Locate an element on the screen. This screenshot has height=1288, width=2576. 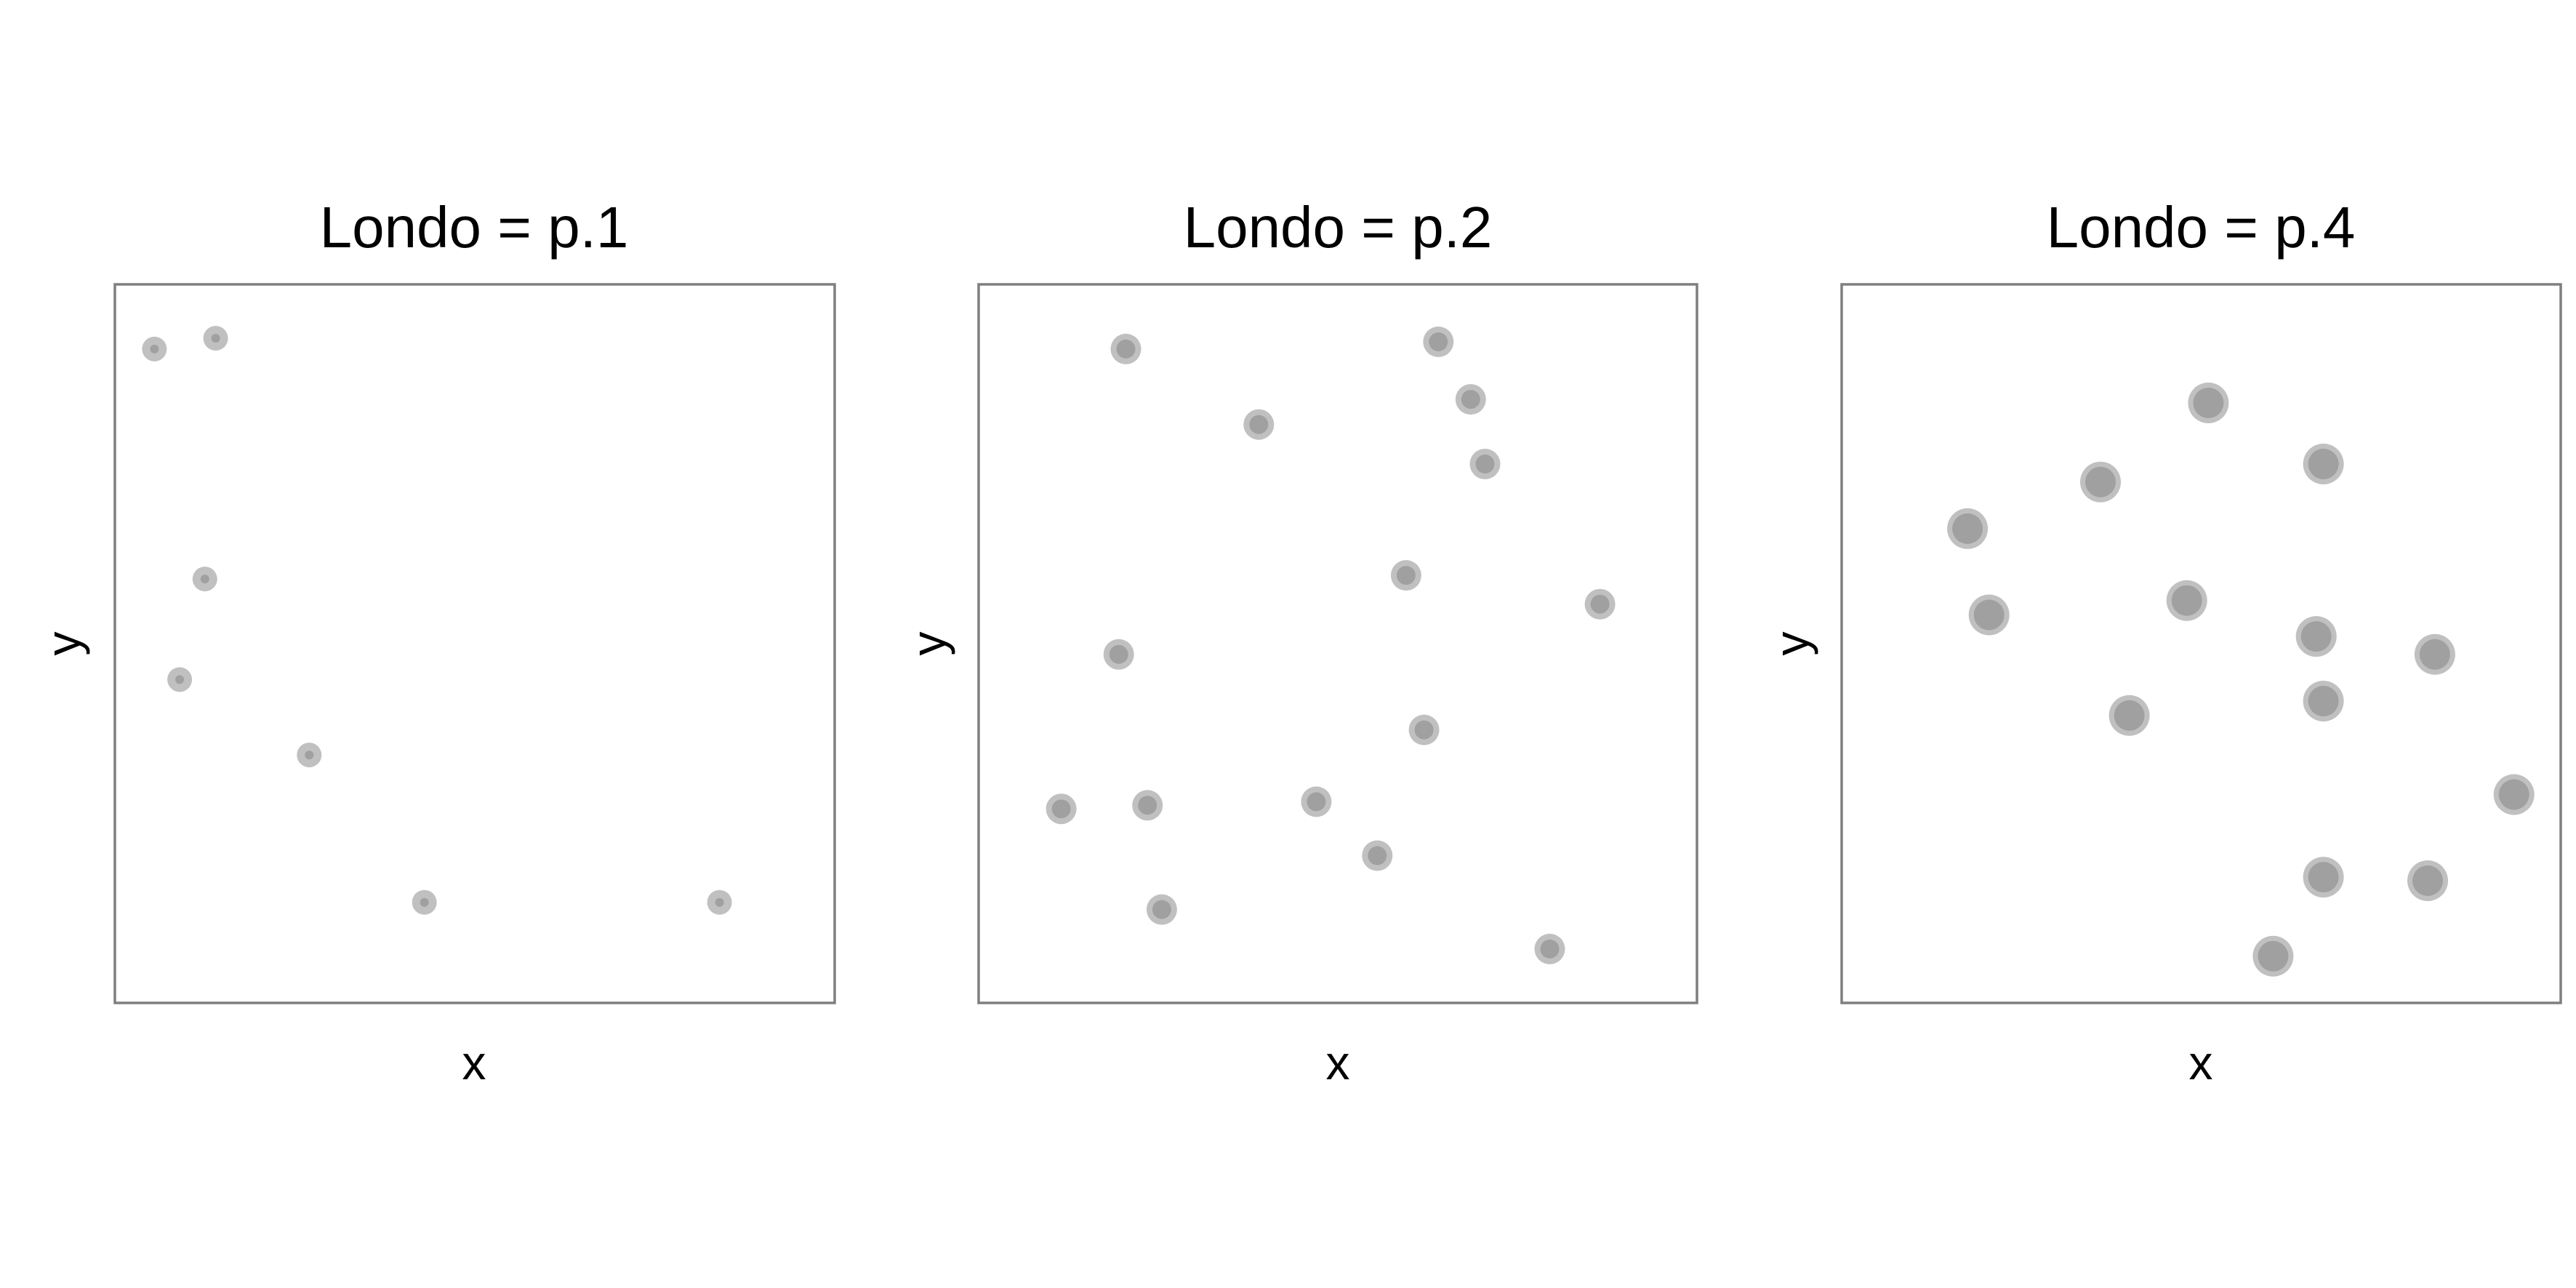
panel-title: Londo = p.2 is located at coordinates (1339, 227).